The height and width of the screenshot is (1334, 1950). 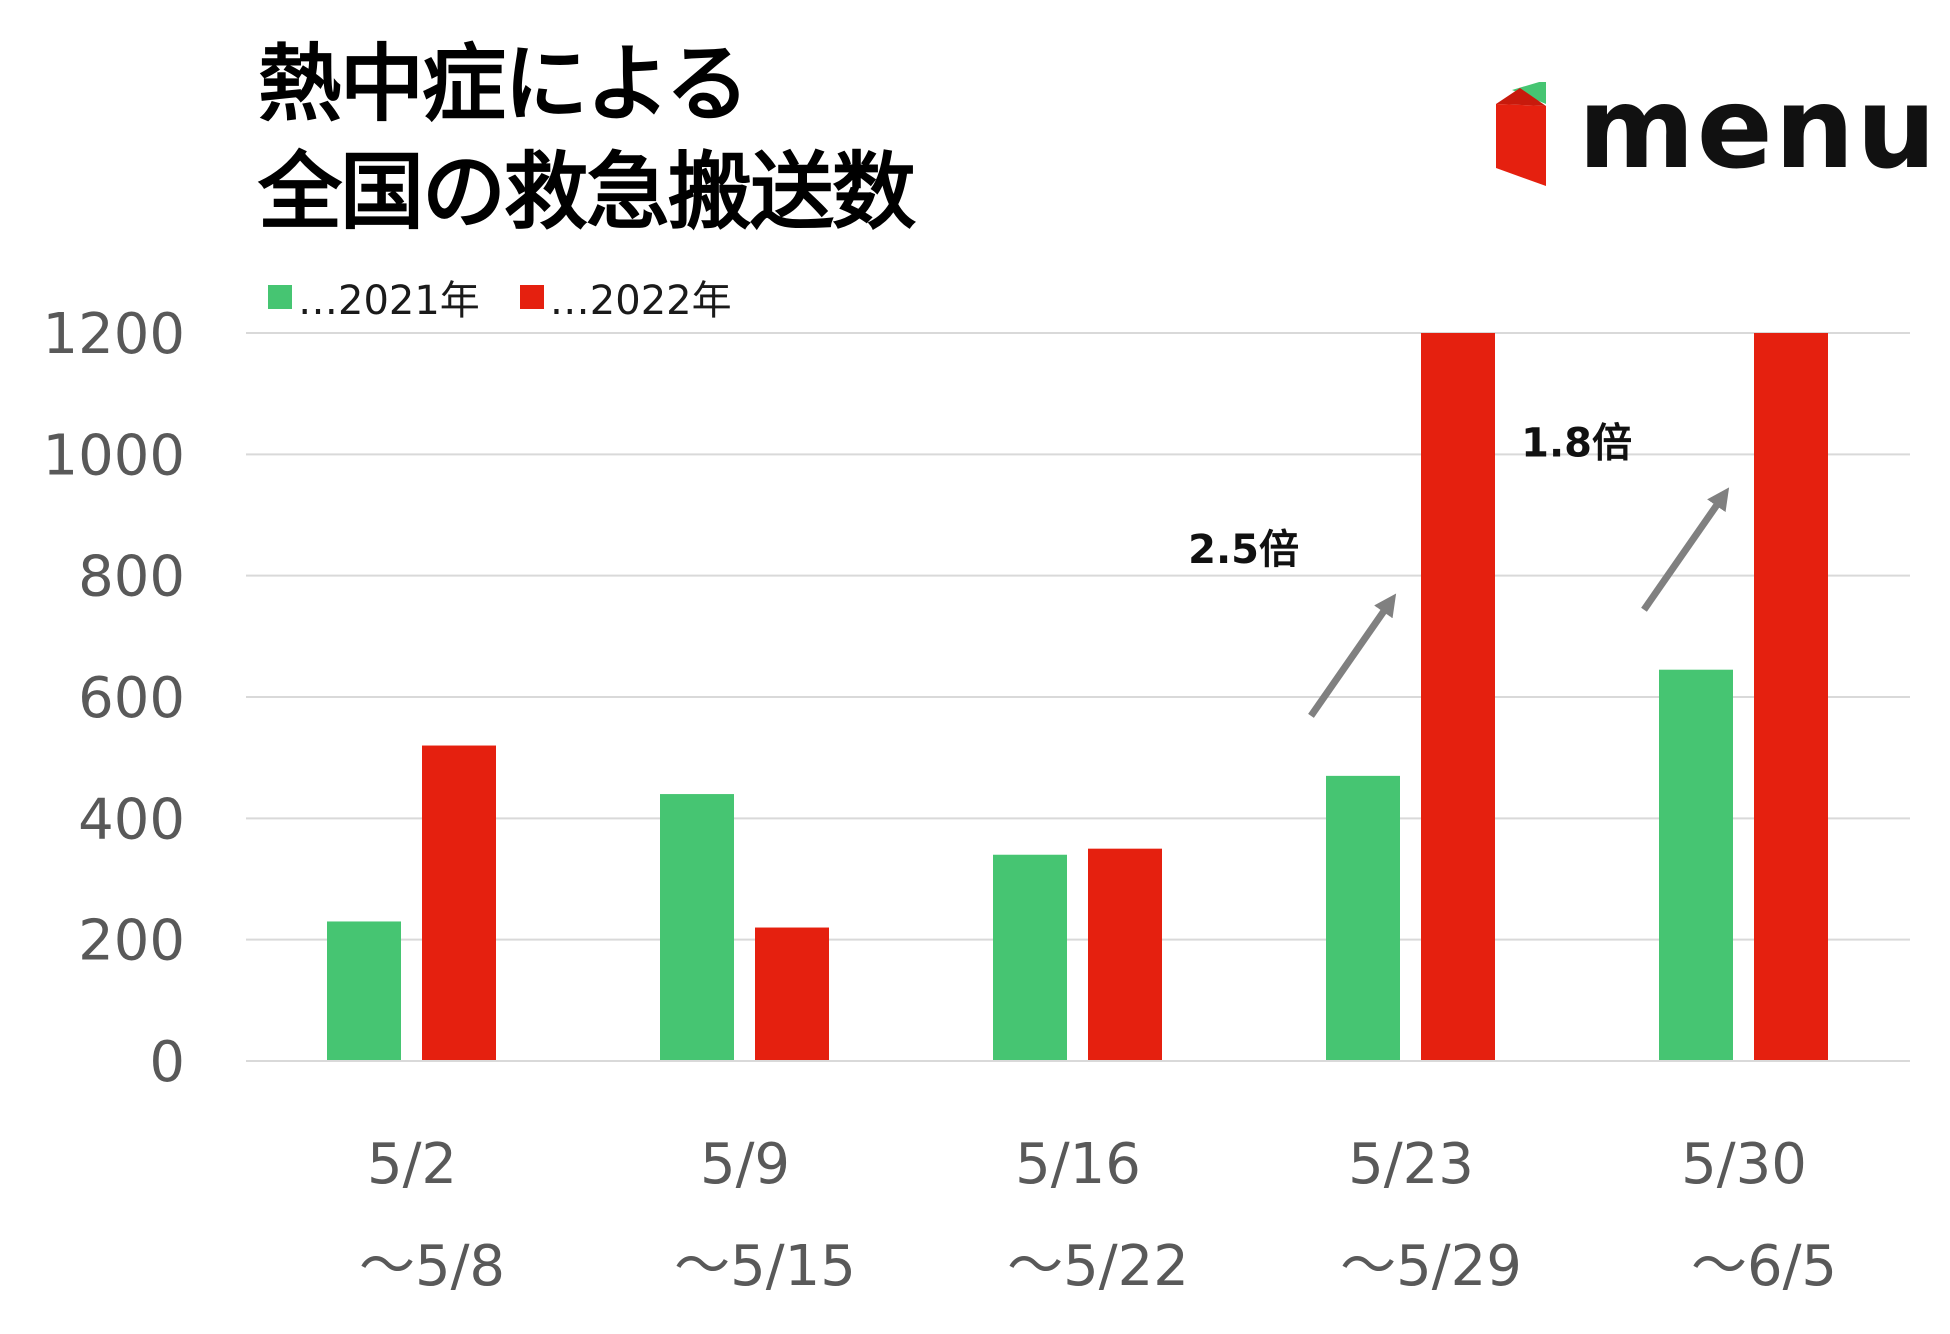 I want to click on chart-title: 熱中症による 全国の救急搬送数, so click(x=587, y=138).